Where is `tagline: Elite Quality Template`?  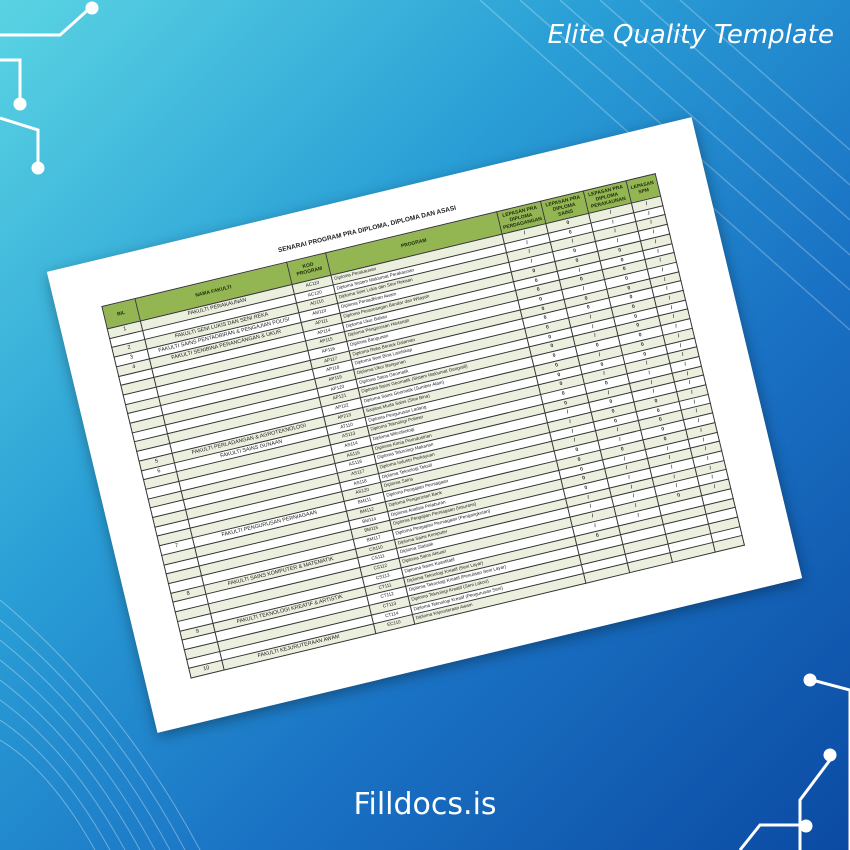 tagline: Elite Quality Template is located at coordinates (690, 35).